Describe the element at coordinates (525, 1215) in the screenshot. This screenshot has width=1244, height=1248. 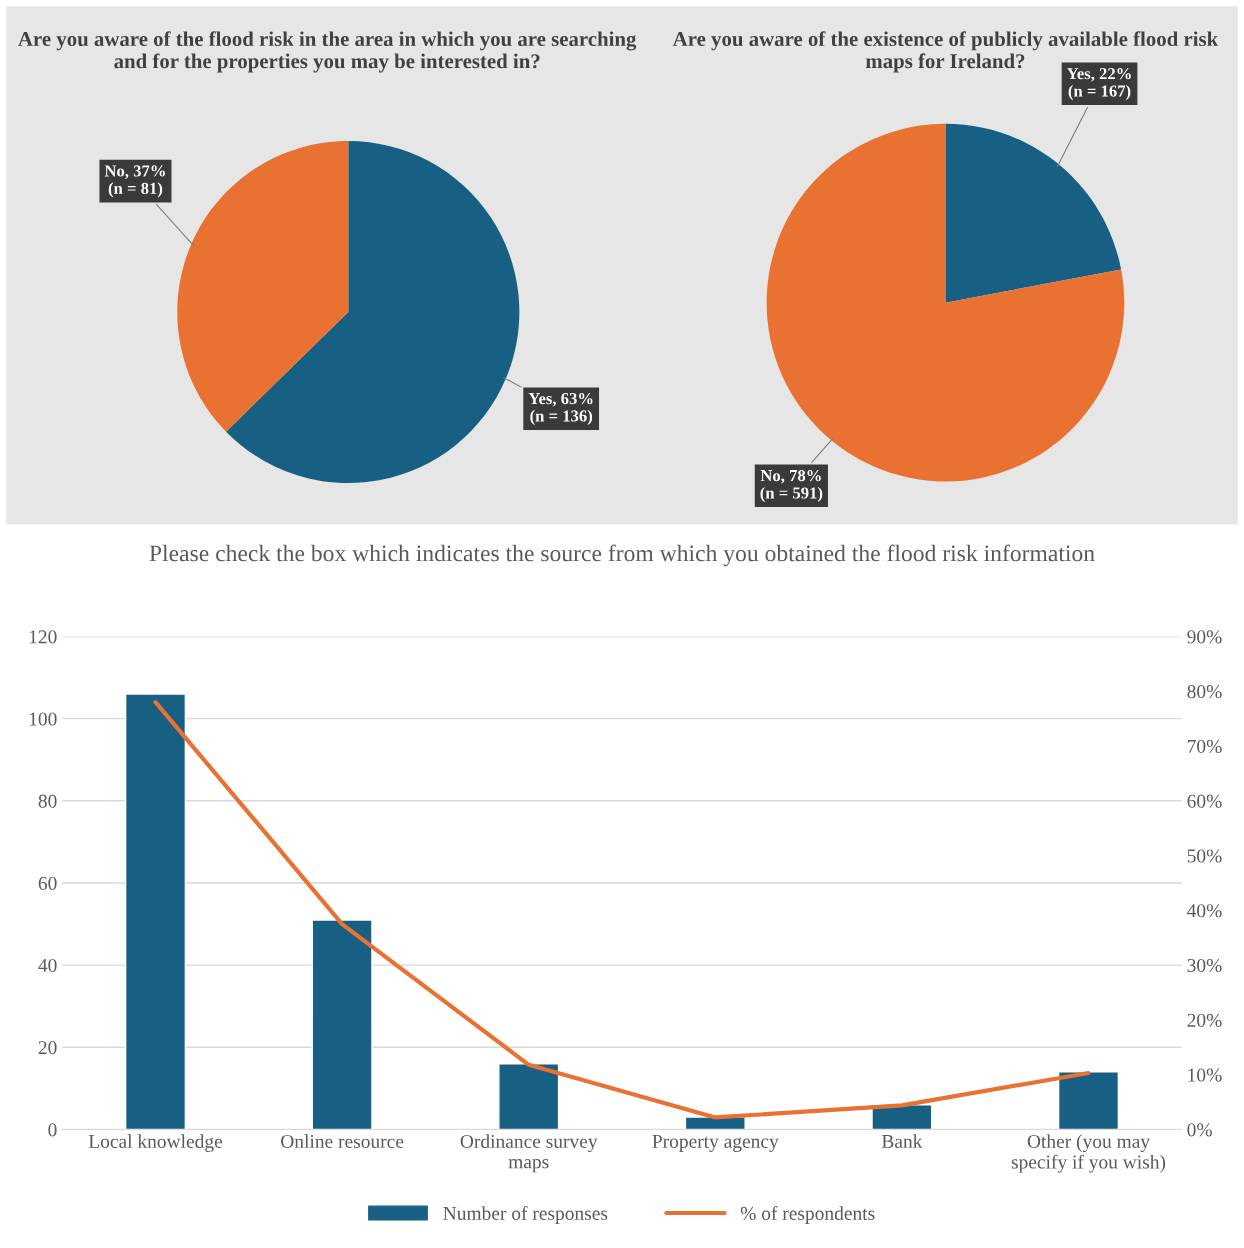
I see `legend-label: Number of responses` at that location.